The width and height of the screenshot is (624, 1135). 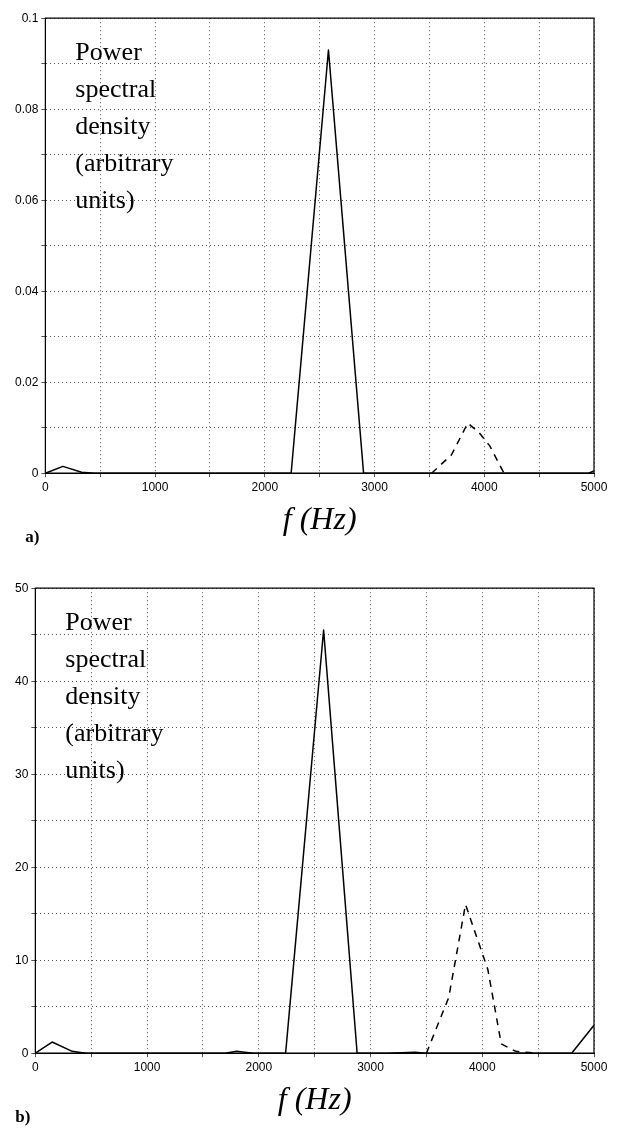 What do you see at coordinates (23, 1116) in the screenshot?
I see `text: b)` at bounding box center [23, 1116].